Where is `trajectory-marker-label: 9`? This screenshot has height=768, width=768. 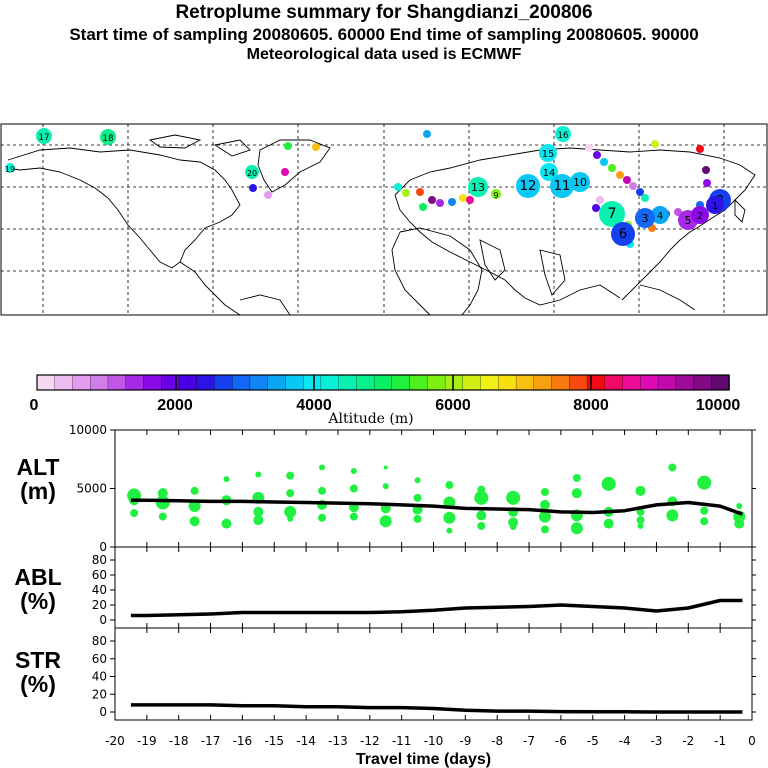
trajectory-marker-label: 9 is located at coordinates (495, 195).